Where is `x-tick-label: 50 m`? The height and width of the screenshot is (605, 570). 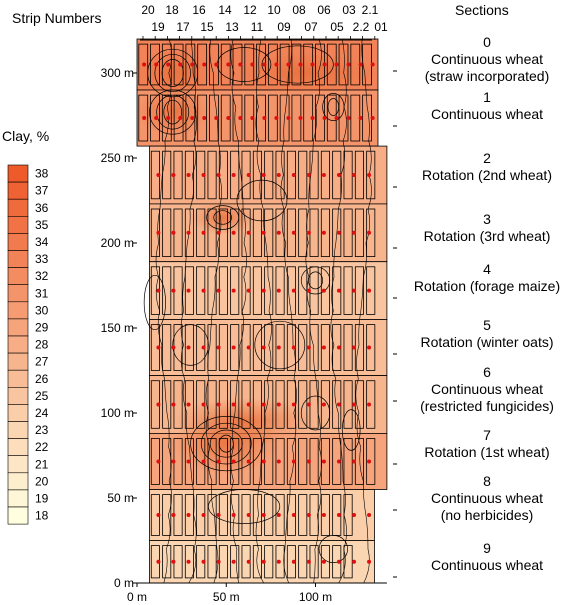
x-tick-label: 50 m is located at coordinates (226, 597).